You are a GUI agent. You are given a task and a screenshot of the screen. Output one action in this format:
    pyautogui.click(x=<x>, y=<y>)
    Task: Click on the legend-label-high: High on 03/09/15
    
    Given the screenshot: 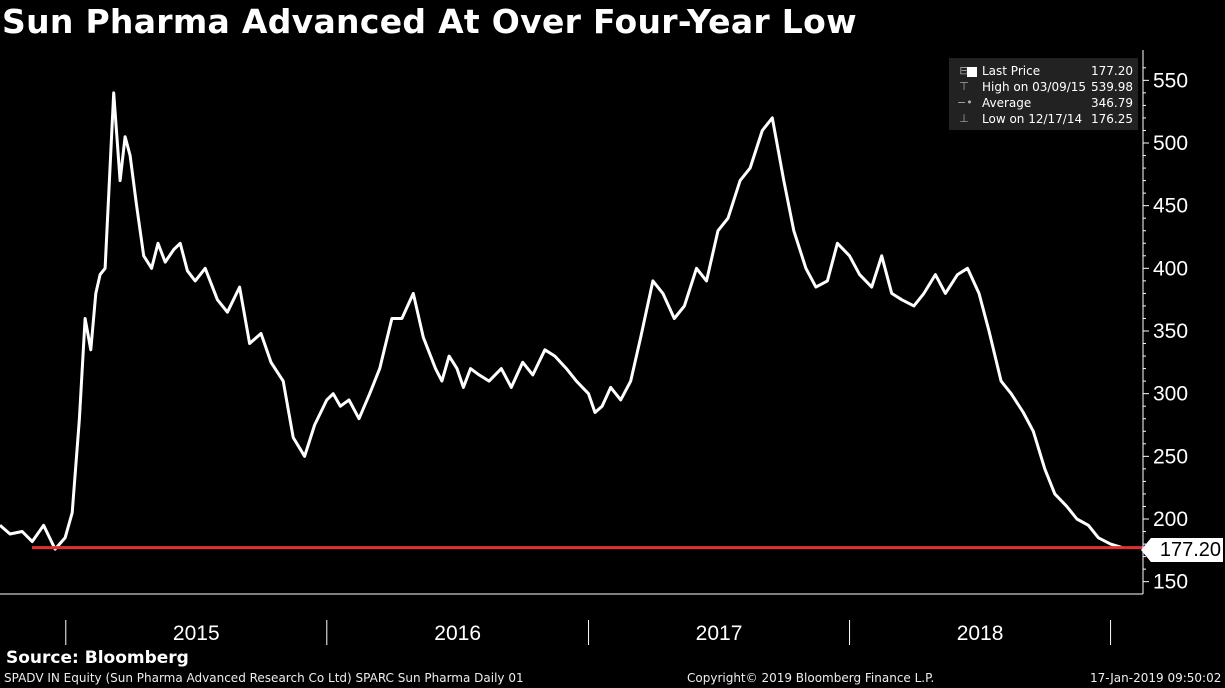 What is the action you would take?
    pyautogui.click(x=1034, y=87)
    